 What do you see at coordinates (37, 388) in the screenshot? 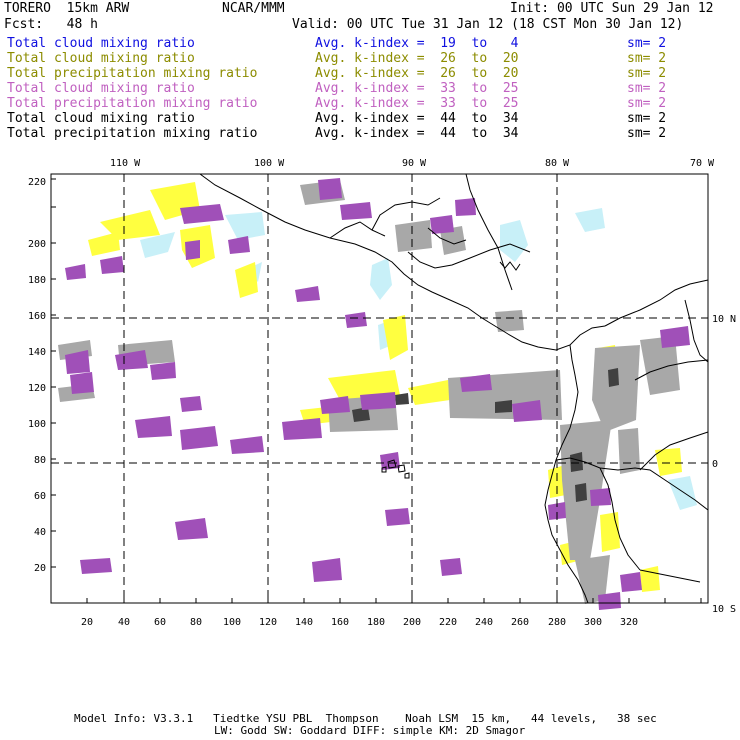
I see `y-tick-label: 120` at bounding box center [37, 388].